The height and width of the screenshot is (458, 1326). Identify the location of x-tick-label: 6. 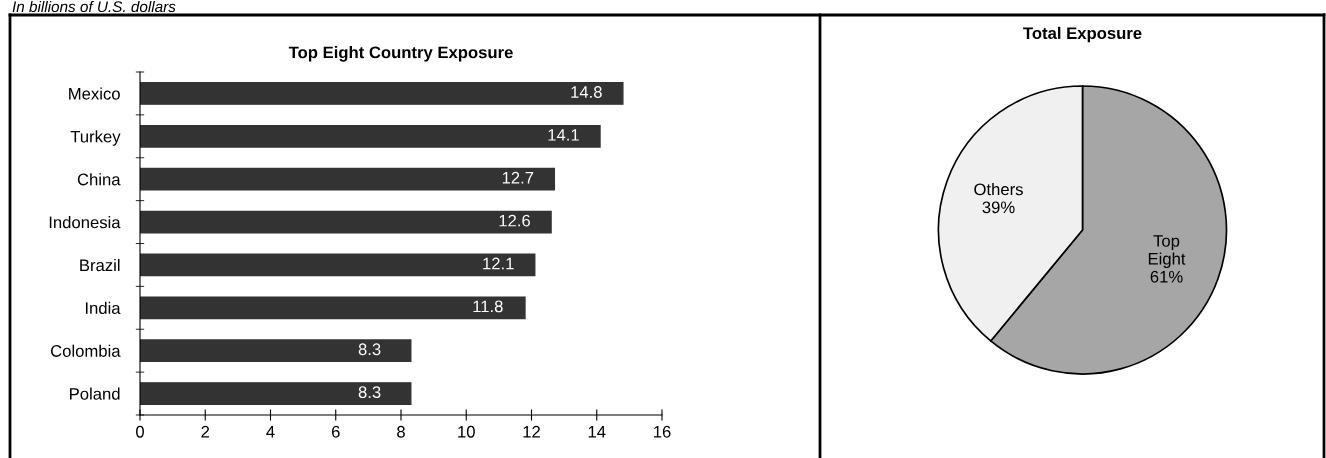
(335, 431).